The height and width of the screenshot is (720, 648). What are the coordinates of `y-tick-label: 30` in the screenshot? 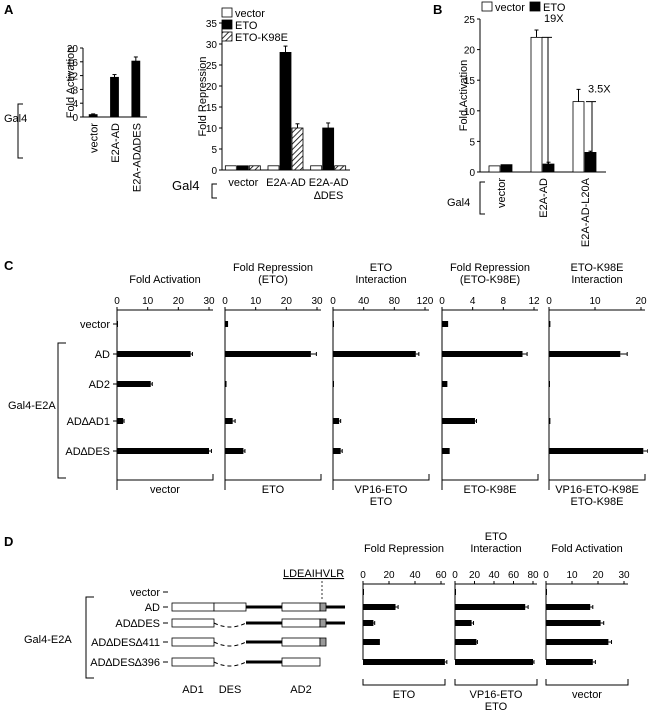 It's located at (212, 45).